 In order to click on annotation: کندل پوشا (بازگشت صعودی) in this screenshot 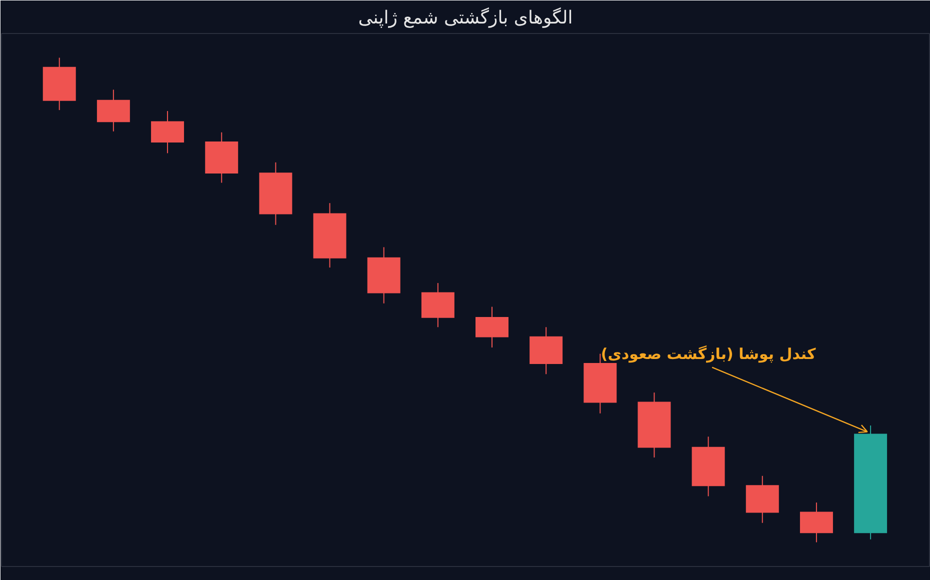, I will do `click(708, 353)`.